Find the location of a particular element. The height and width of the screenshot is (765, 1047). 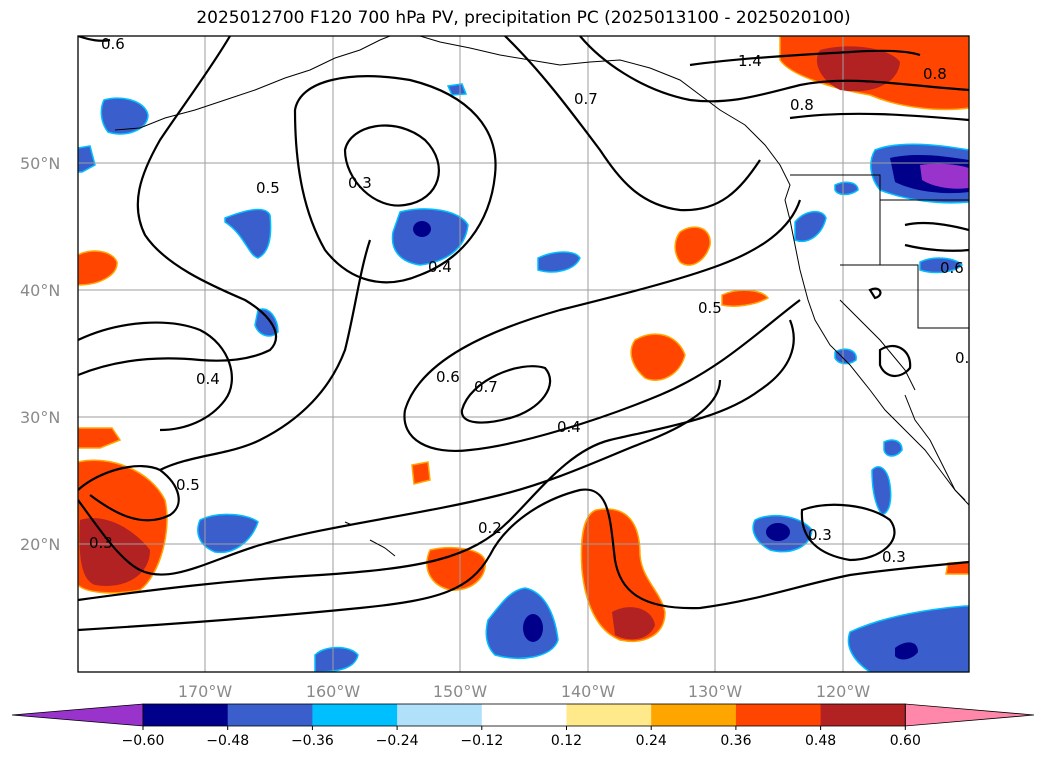

lat-label-30n: 30°N is located at coordinates (40, 417).